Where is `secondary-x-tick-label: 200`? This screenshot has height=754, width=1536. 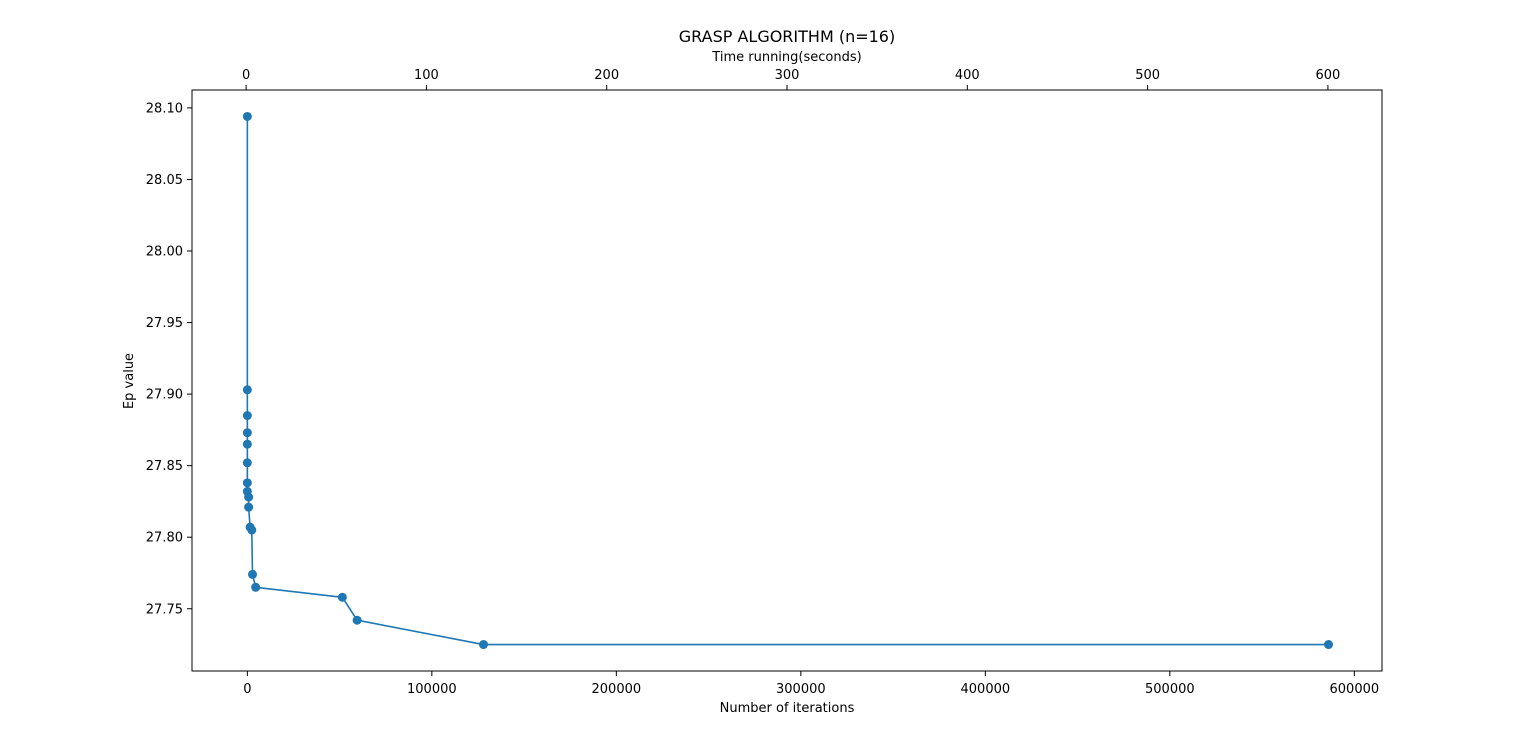 secondary-x-tick-label: 200 is located at coordinates (606, 75).